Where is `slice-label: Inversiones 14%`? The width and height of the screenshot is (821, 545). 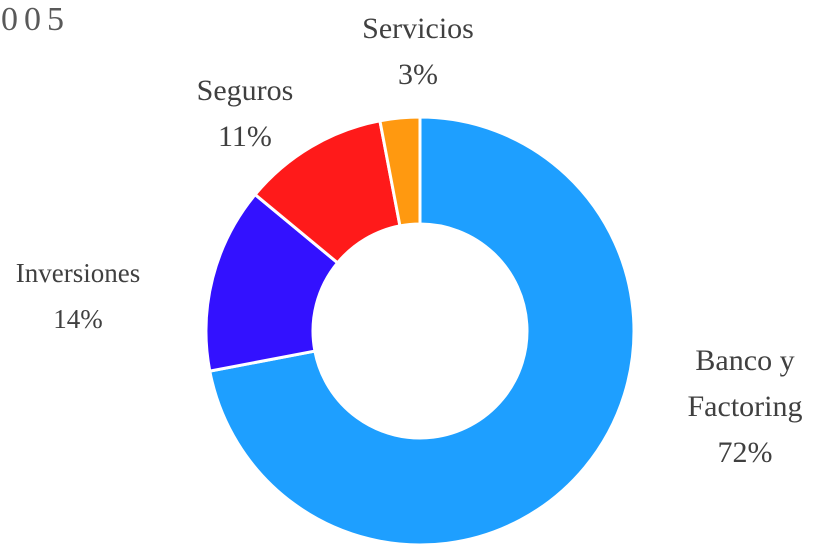
slice-label: Inversiones 14% is located at coordinates (89, 296).